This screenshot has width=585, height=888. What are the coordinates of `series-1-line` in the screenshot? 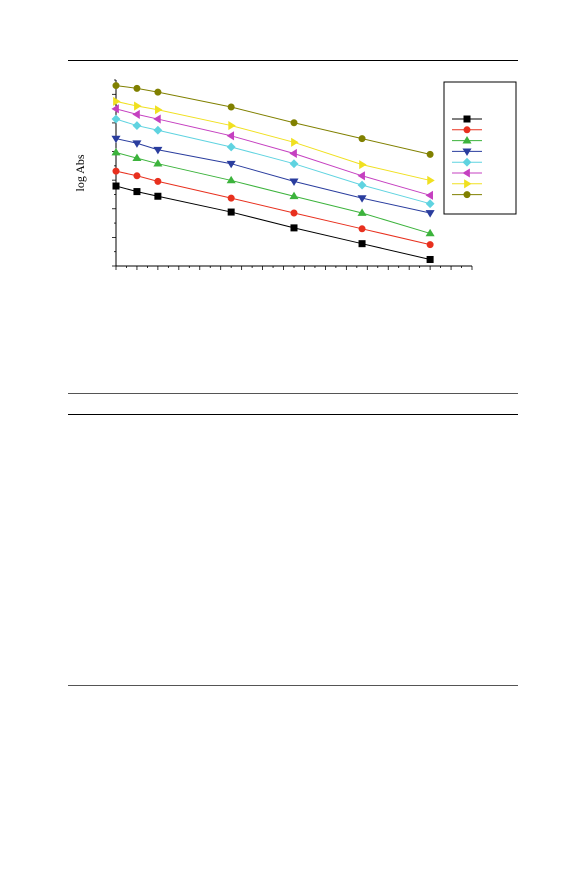 It's located at (273, 222).